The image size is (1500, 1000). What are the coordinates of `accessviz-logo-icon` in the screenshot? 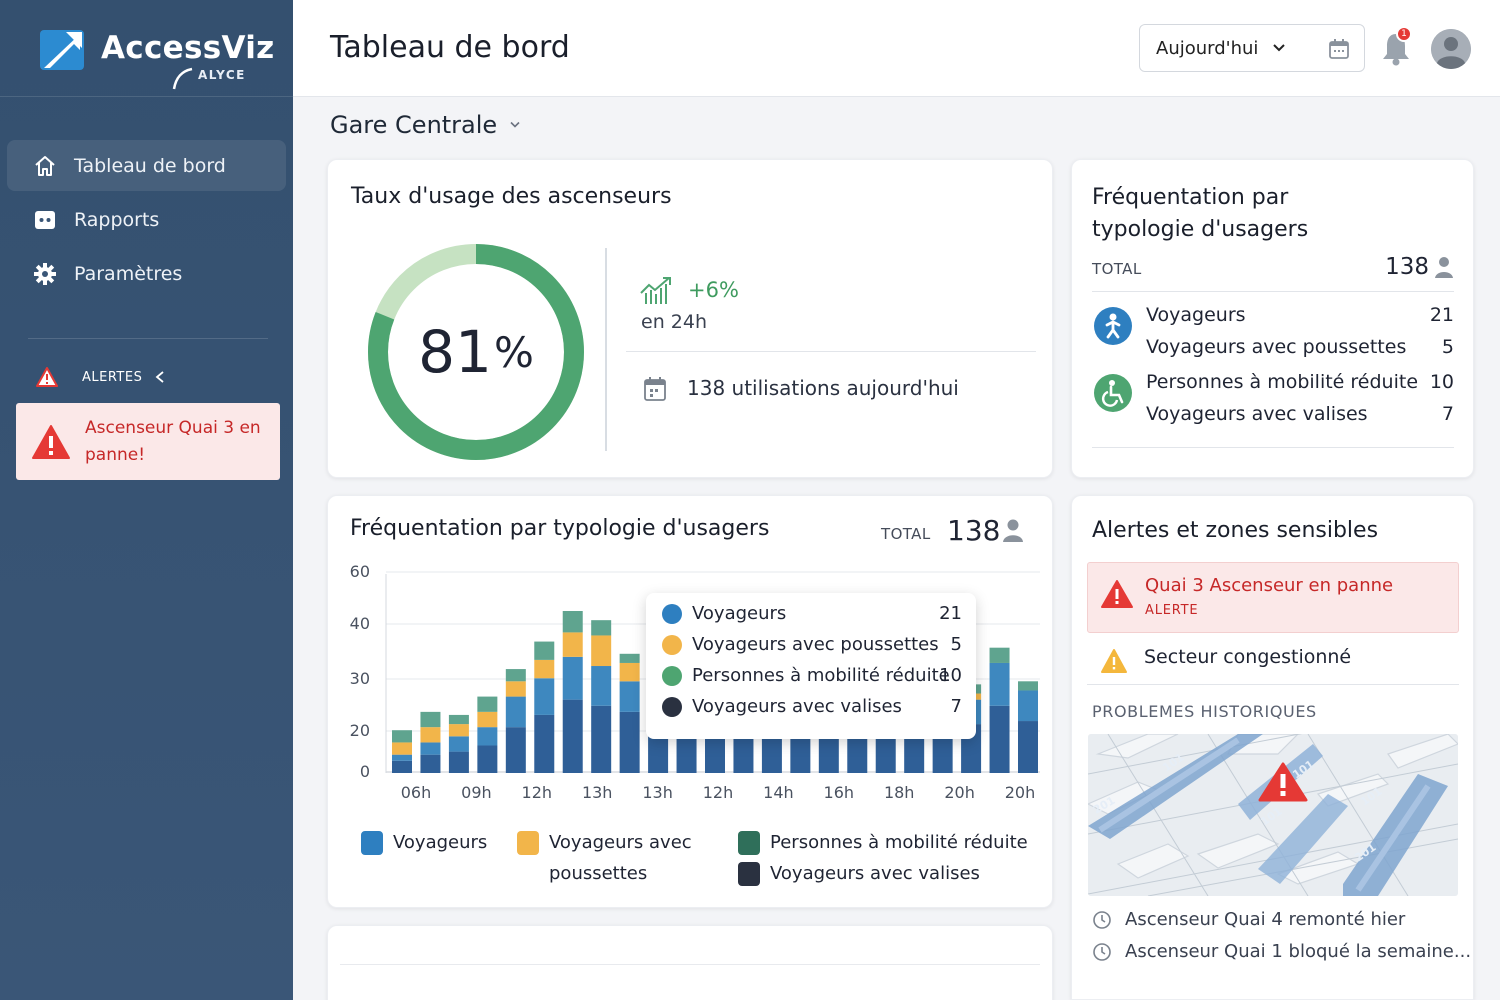 It's located at (62, 50).